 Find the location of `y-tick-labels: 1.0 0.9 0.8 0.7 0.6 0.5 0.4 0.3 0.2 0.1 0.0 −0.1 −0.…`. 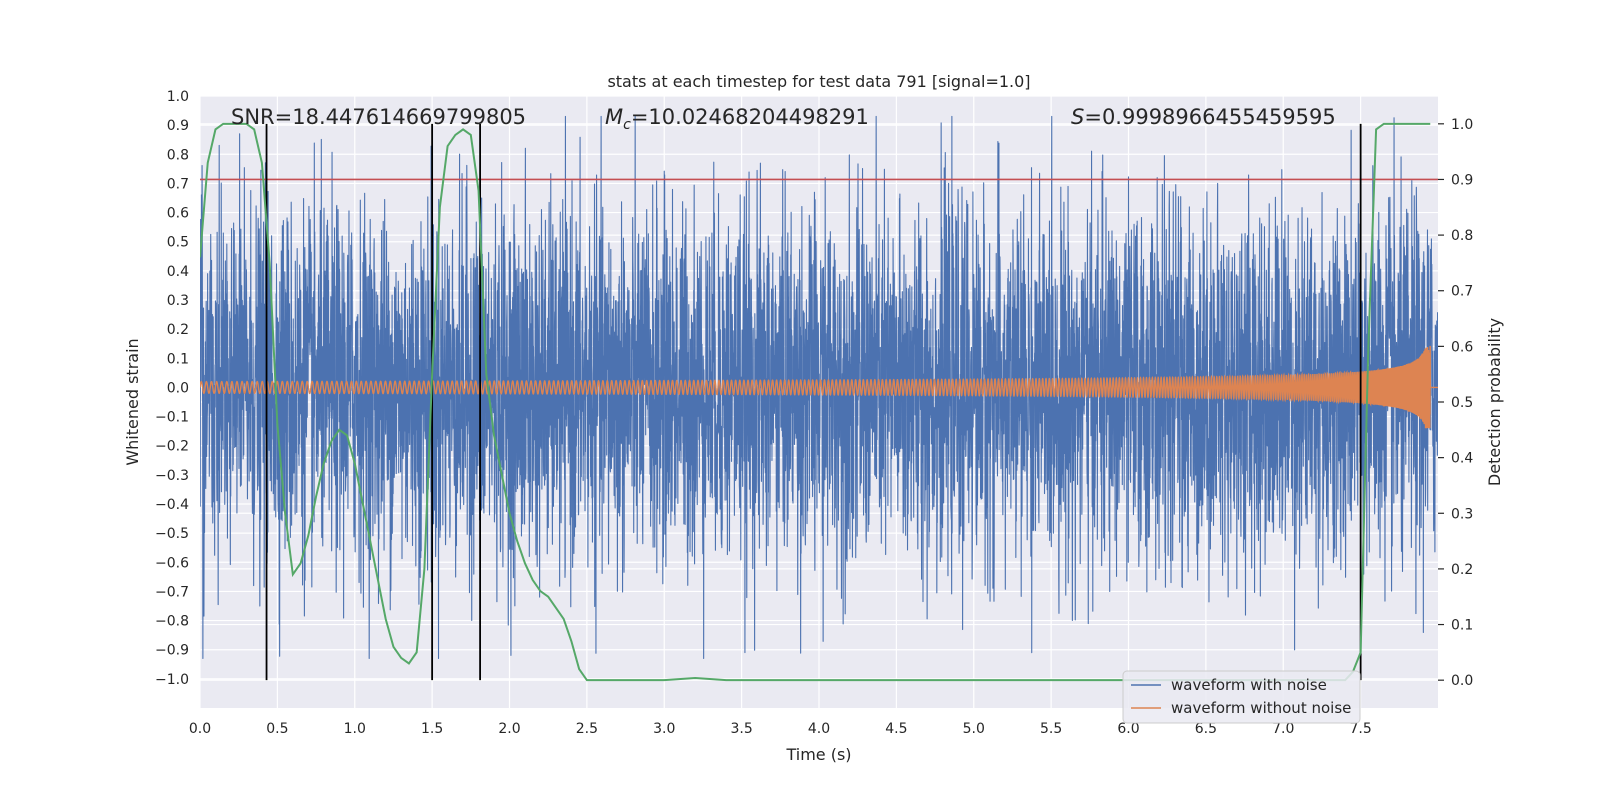

y-tick-labels: 1.0 0.9 0.8 0.7 0.6 0.5 0.4 0.3 0.2 0.1 0.0 −0.1 −0.… is located at coordinates (172, 388).